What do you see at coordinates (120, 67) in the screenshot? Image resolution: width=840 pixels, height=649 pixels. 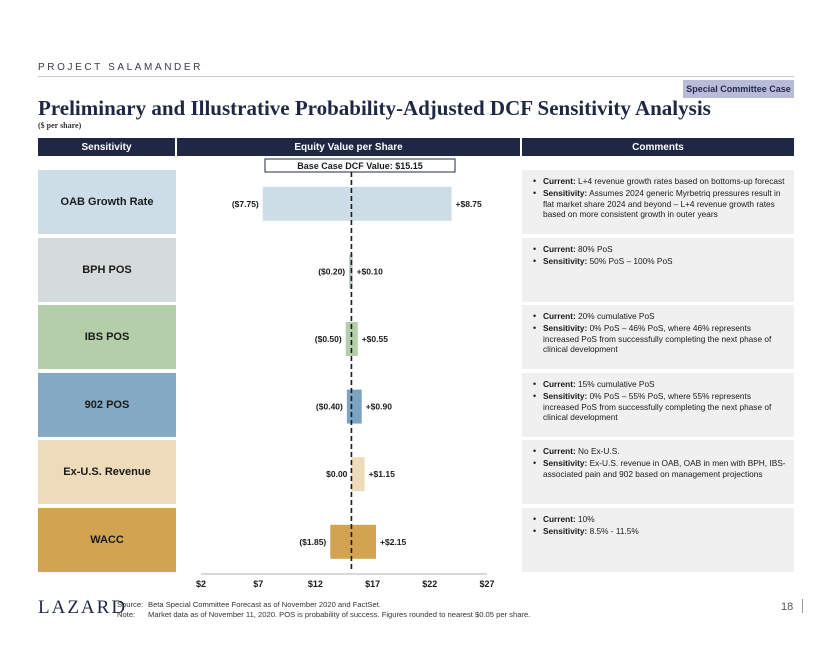 I see `project-name: PROJECT SALAMANDER` at bounding box center [120, 67].